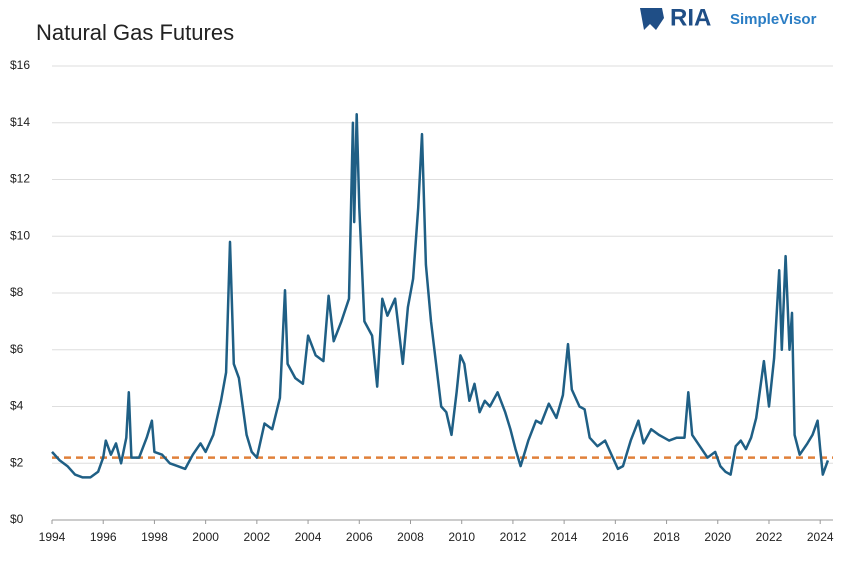  What do you see at coordinates (135, 32) in the screenshot?
I see `chart-title: Natural Gas Futures` at bounding box center [135, 32].